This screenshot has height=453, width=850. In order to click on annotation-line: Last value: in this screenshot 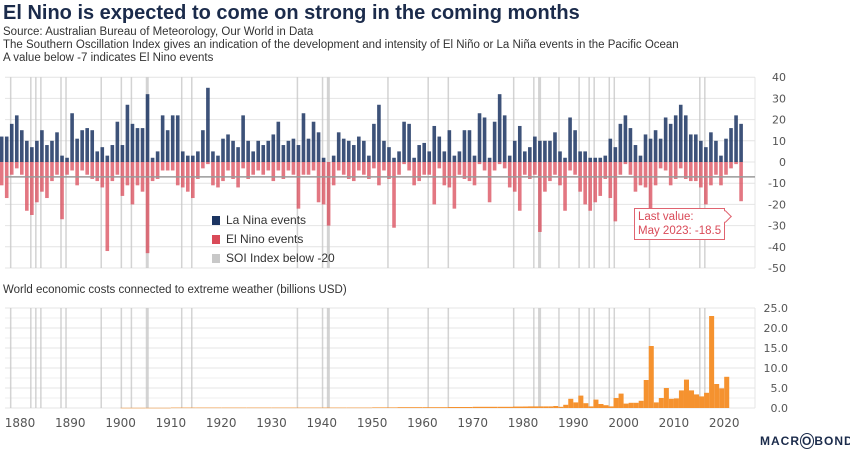, I will do `click(666, 217)`.